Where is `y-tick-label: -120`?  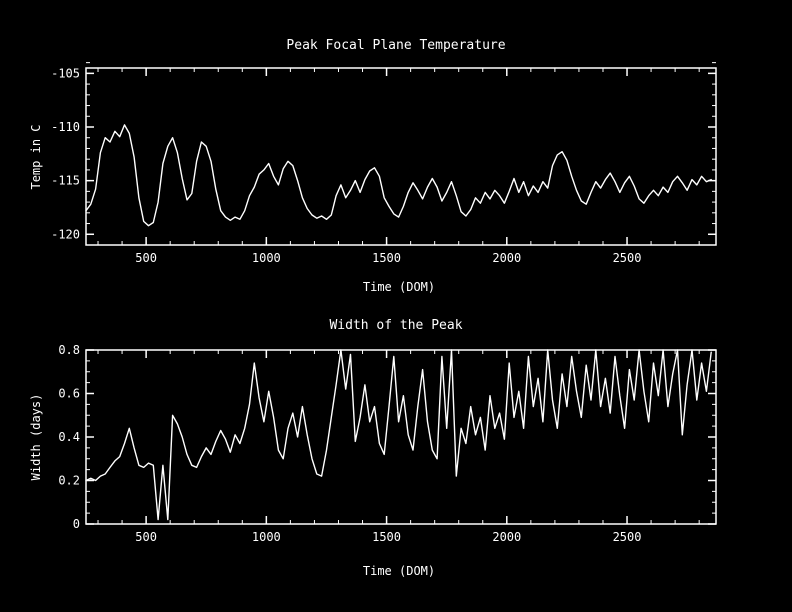
y-tick-label: -120 is located at coordinates (65, 234).